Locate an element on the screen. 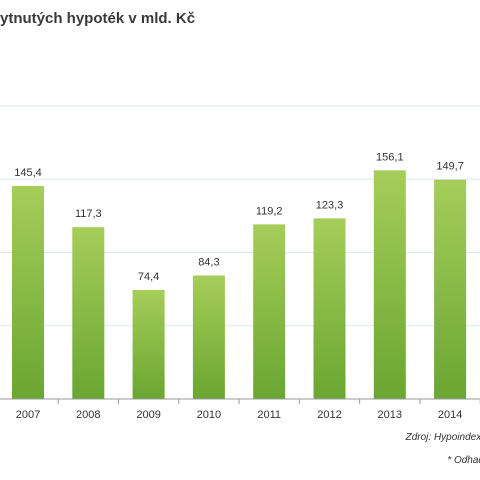 This screenshot has width=480, height=480. x-tick-label: 2011 is located at coordinates (269, 415).